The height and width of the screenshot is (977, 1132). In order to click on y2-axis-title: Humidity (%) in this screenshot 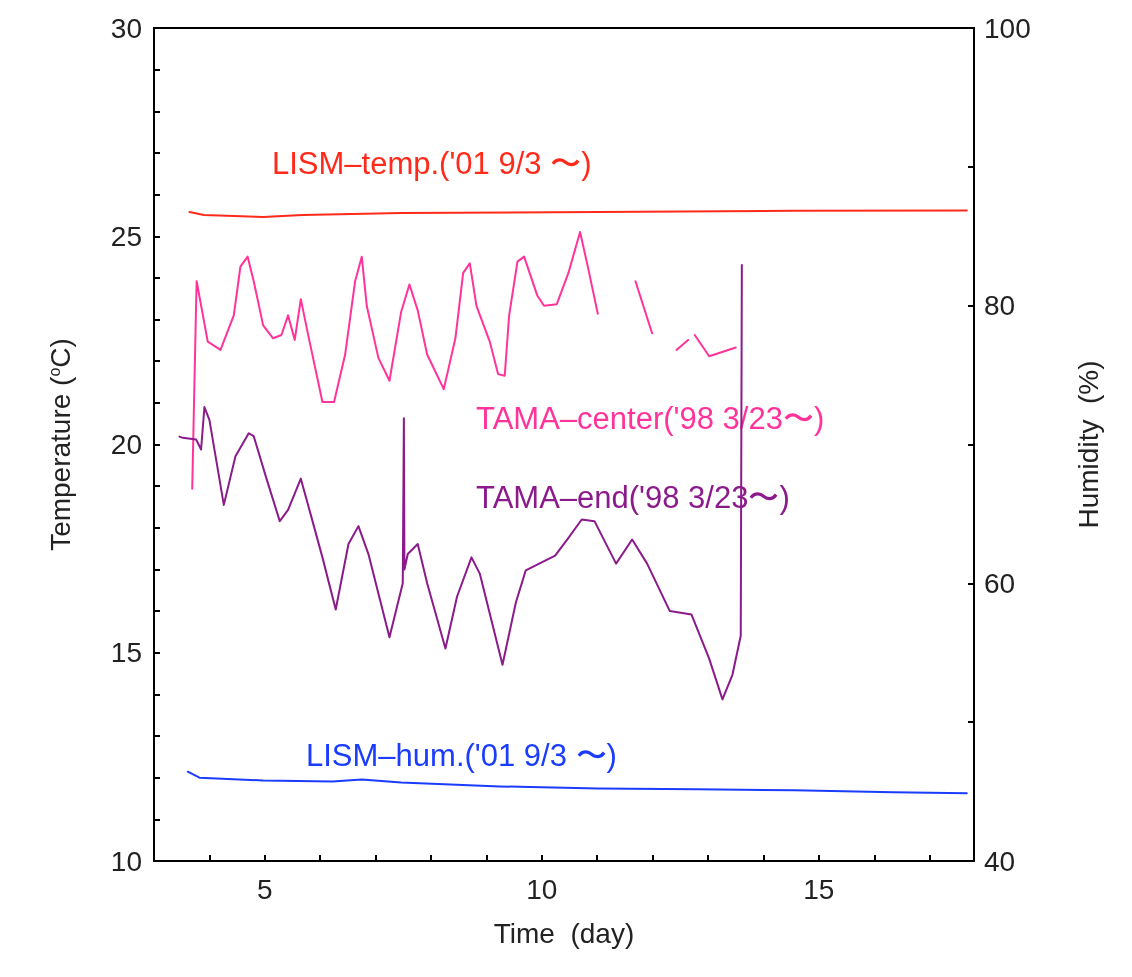, I will do `click(1088, 444)`.